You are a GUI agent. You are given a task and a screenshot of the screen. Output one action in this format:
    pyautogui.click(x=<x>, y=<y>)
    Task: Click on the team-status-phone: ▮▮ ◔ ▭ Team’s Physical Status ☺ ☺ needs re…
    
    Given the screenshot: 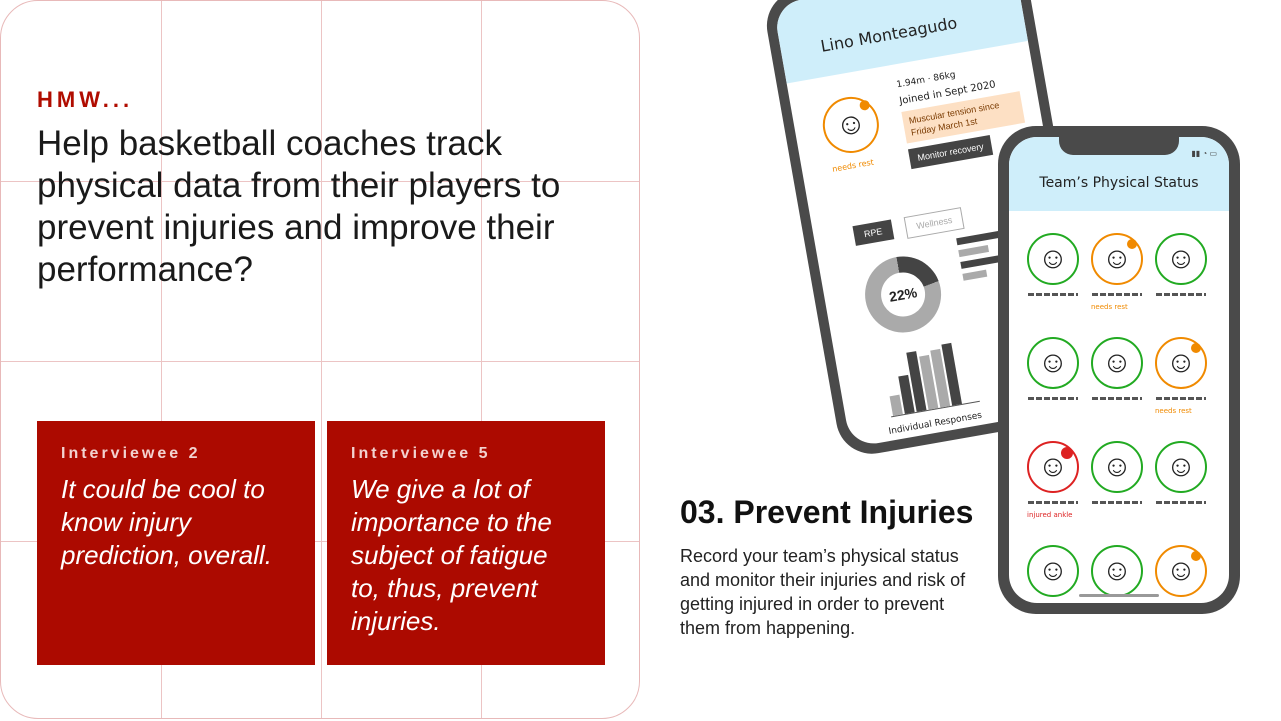 What is the action you would take?
    pyautogui.click(x=1119, y=370)
    